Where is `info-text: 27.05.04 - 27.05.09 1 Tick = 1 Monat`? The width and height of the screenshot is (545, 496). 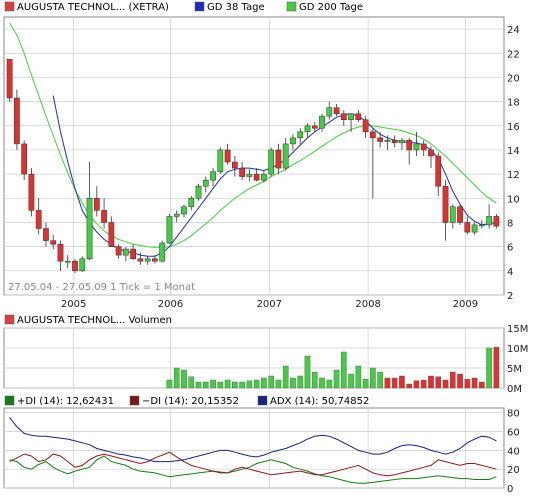 info-text: 27.05.04 - 27.05.09 1 Tick = 1 Monat is located at coordinates (101, 287).